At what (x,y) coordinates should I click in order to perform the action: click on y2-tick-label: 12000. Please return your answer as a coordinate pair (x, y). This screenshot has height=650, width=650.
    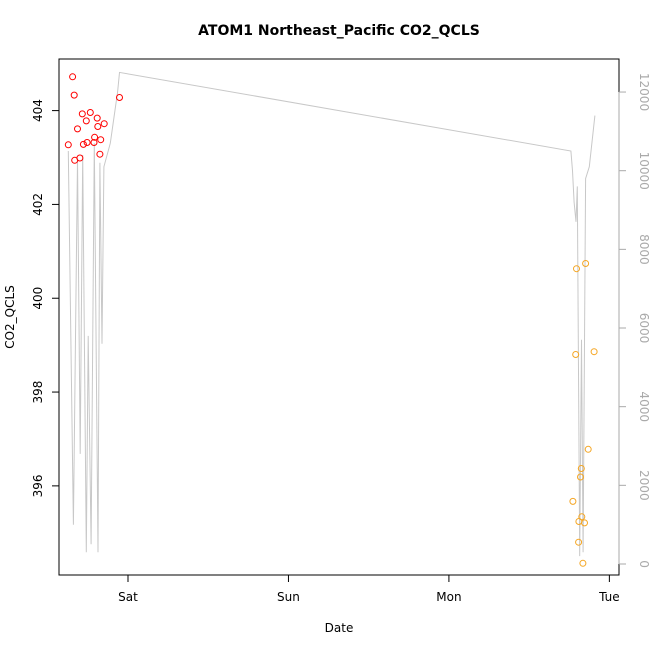
    Looking at the image, I should click on (643, 92).